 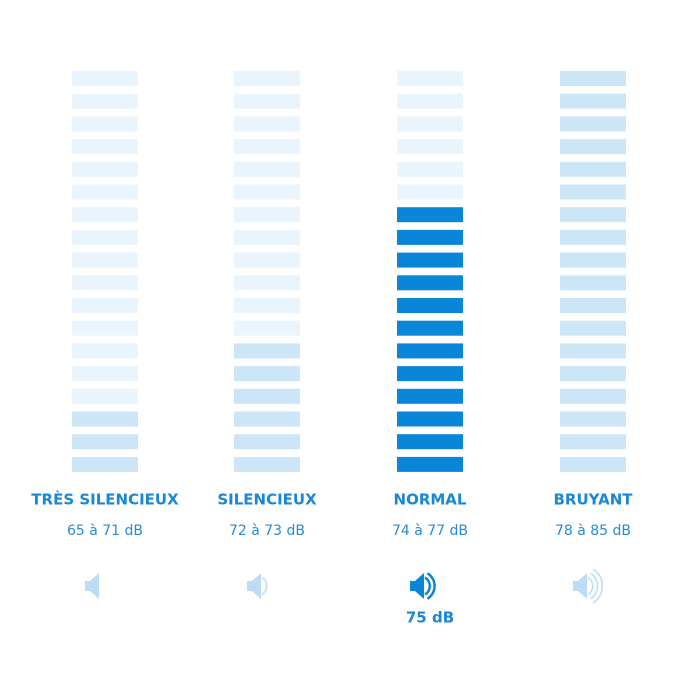 What do you see at coordinates (105, 531) in the screenshot?
I see `level-range: 65 à 71 dB` at bounding box center [105, 531].